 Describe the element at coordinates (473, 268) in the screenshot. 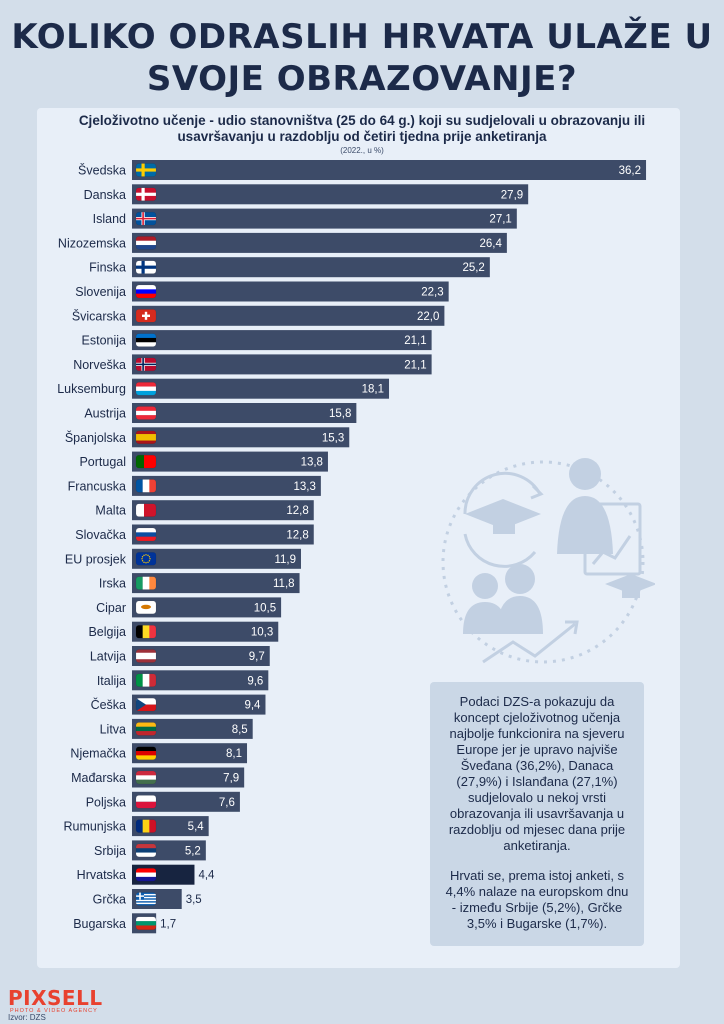

I see `value-label-4: 25,2` at that location.